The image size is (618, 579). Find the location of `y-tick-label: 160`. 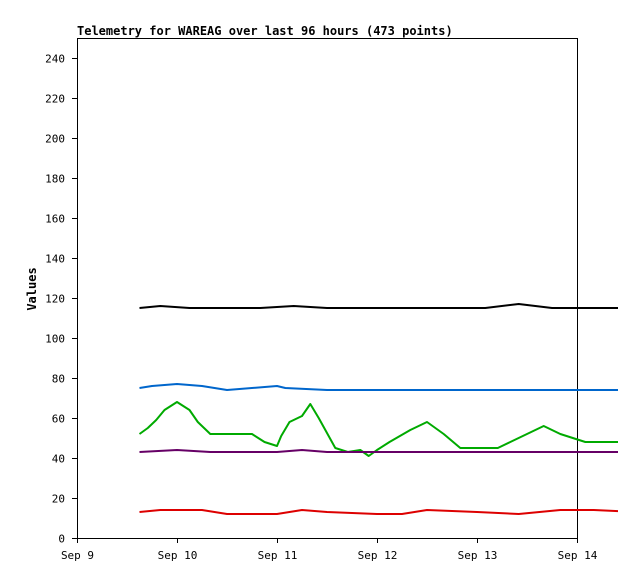

y-tick-label: 160 is located at coordinates (55, 219).